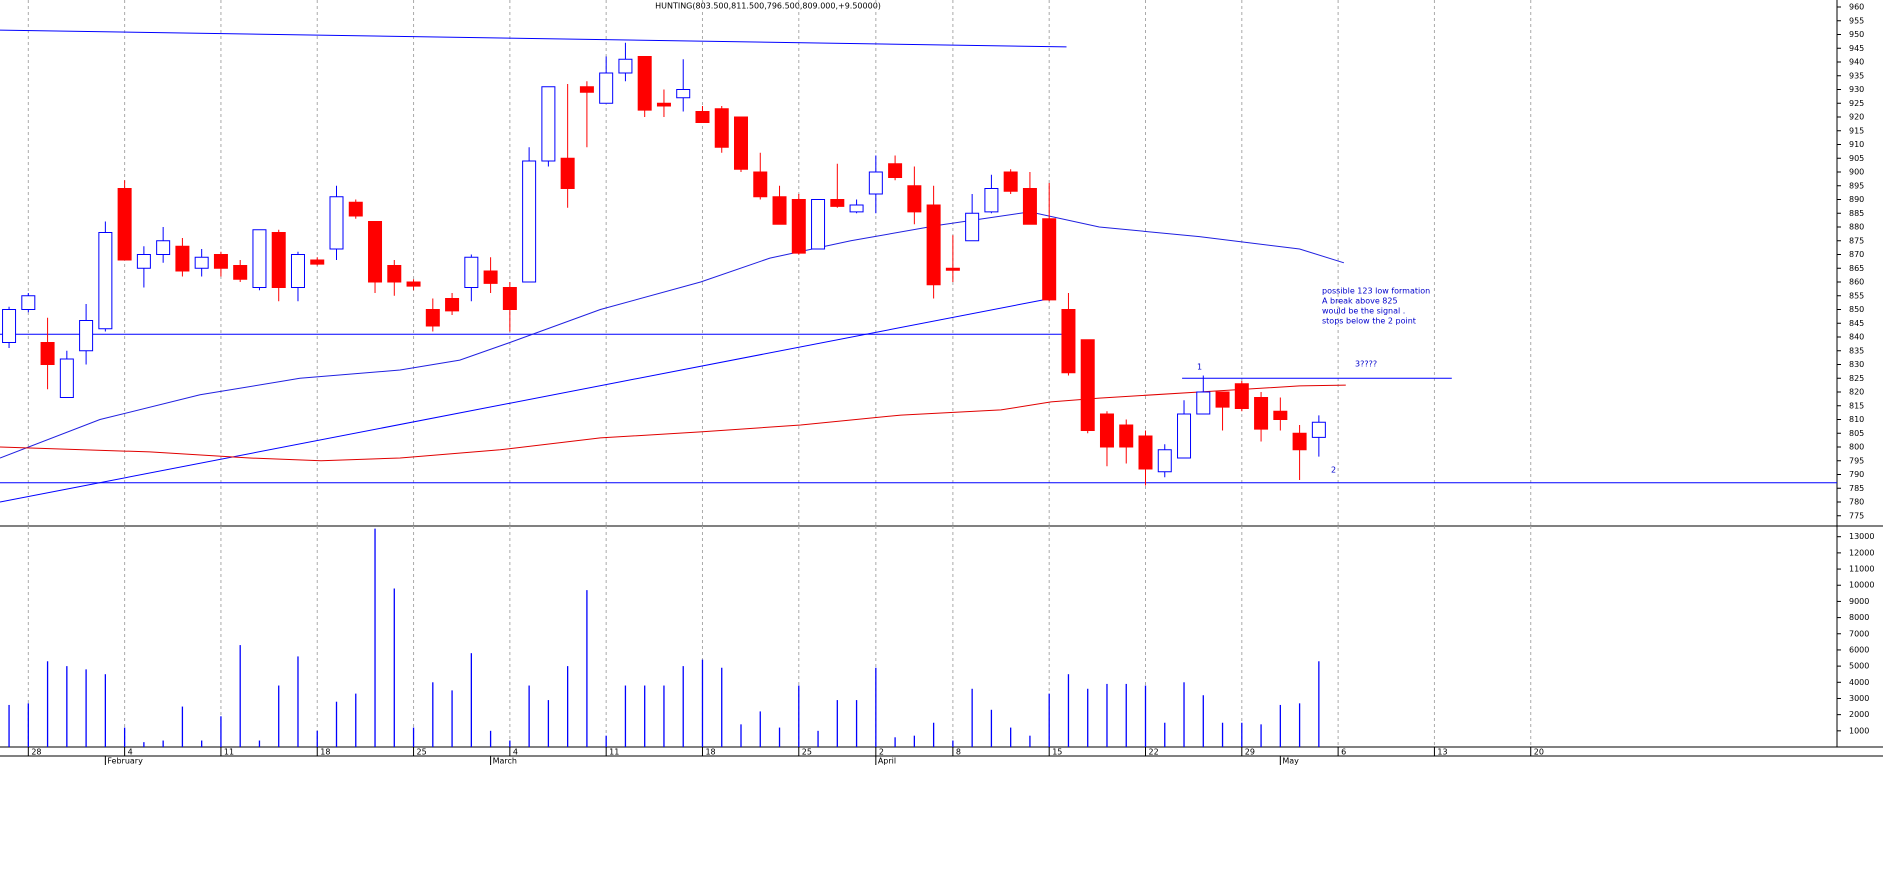 This screenshot has height=885, width=1883. I want to click on x-month-label: May, so click(1290, 761).